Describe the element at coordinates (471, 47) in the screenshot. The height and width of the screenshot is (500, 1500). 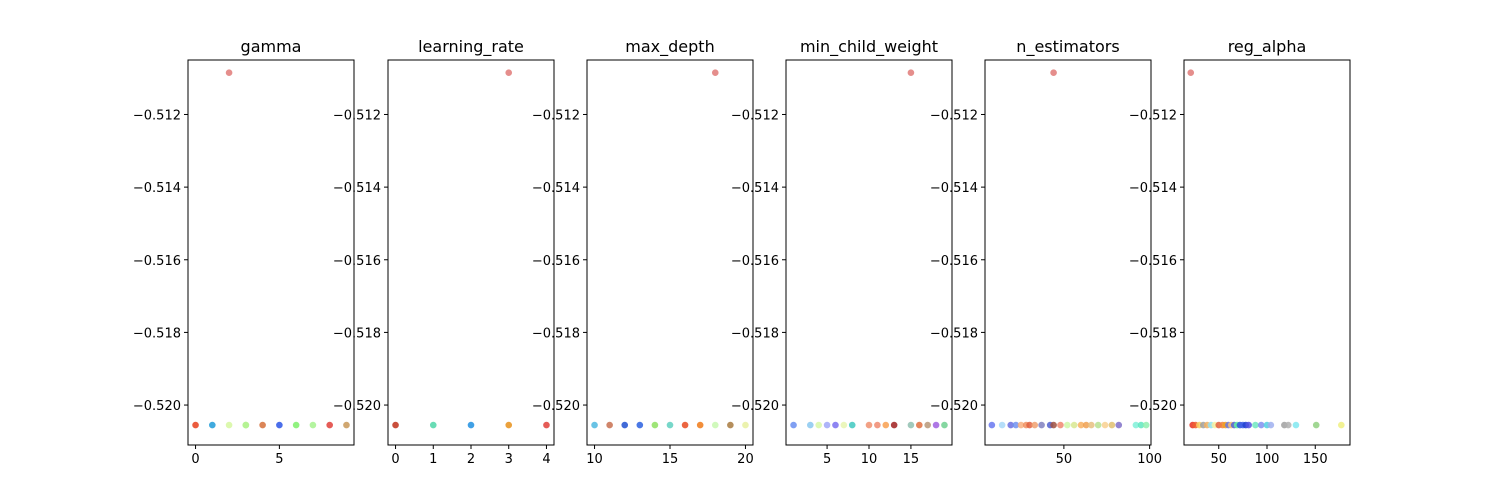
I see `panel-title: learning_rate` at that location.